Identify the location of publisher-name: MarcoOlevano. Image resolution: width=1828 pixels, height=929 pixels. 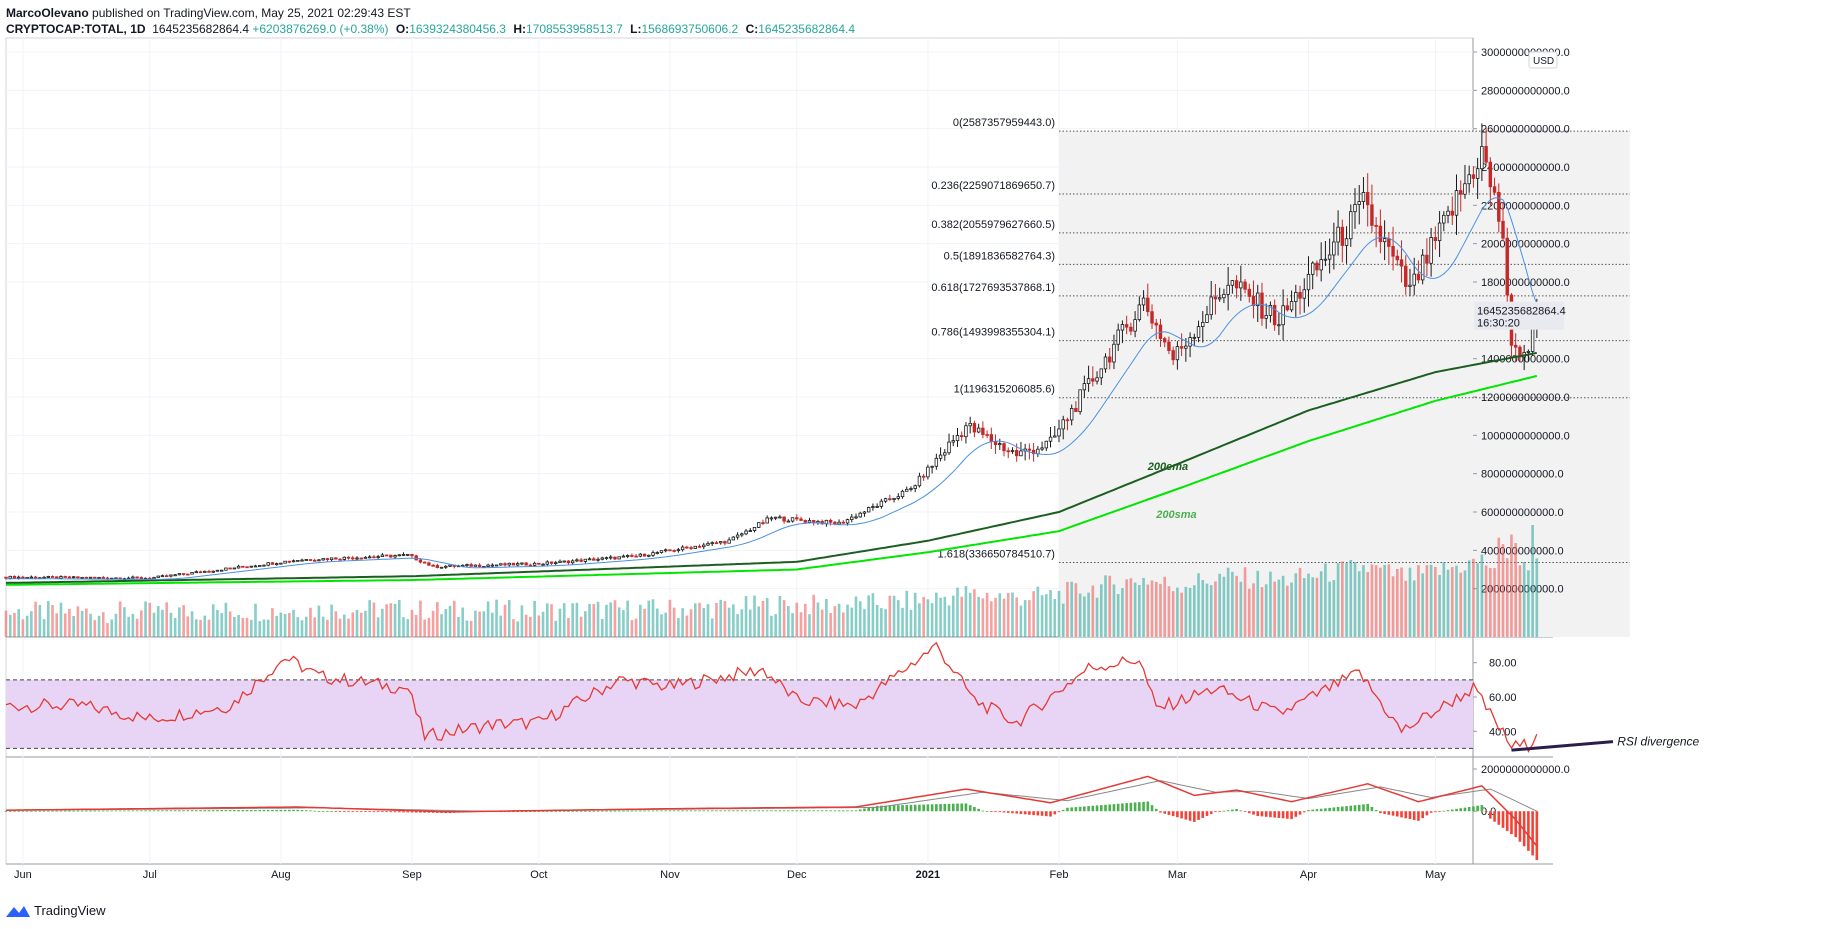
(47, 13).